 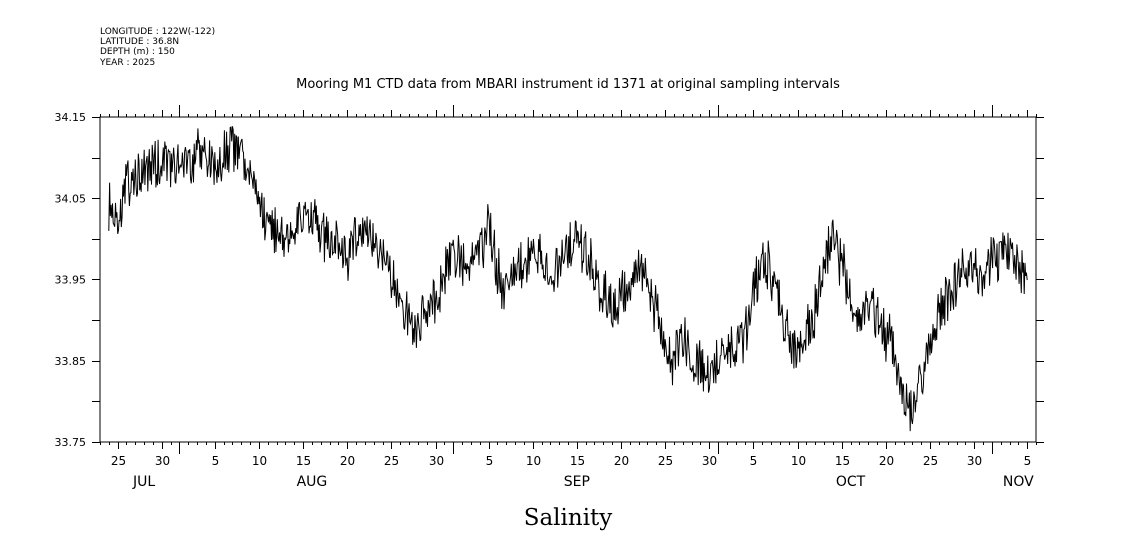 What do you see at coordinates (71, 280) in the screenshot?
I see `y-tick-label: 33.95` at bounding box center [71, 280].